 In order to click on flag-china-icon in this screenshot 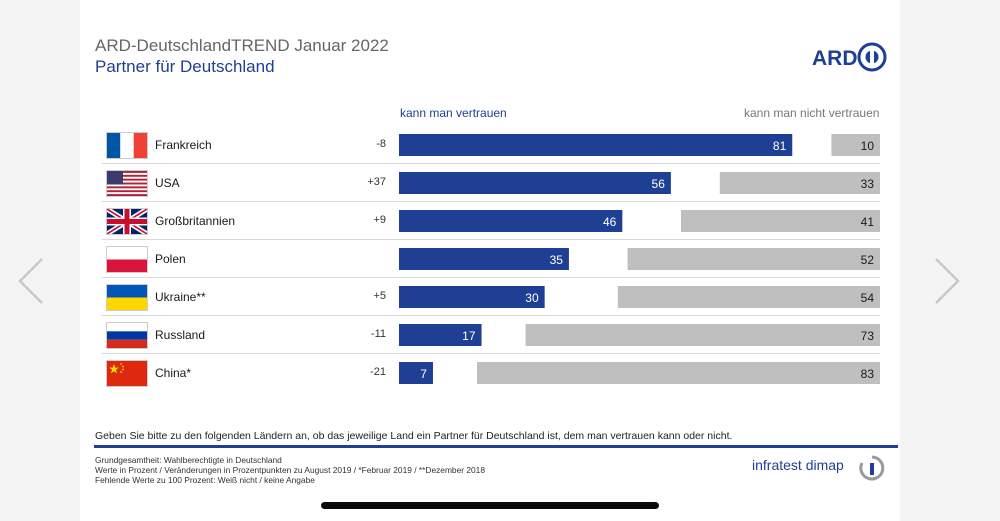, I will do `click(127, 373)`.